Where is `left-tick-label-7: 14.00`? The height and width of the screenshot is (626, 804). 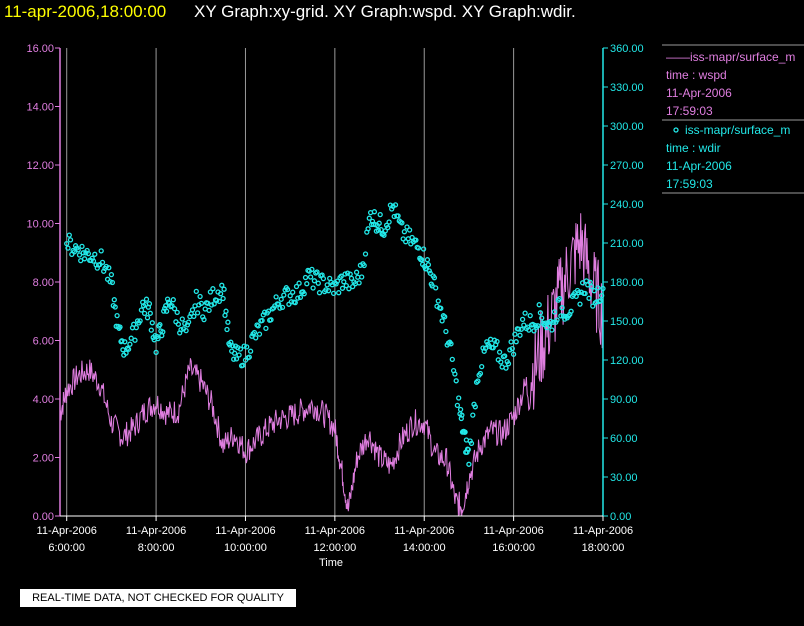 left-tick-label-7: 14.00 is located at coordinates (40, 108).